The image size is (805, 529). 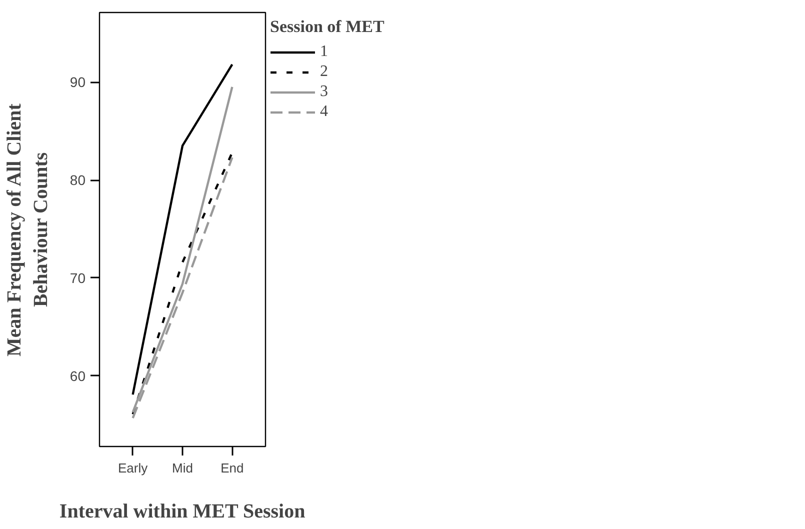 I want to click on legend-label: 4, so click(x=324, y=112).